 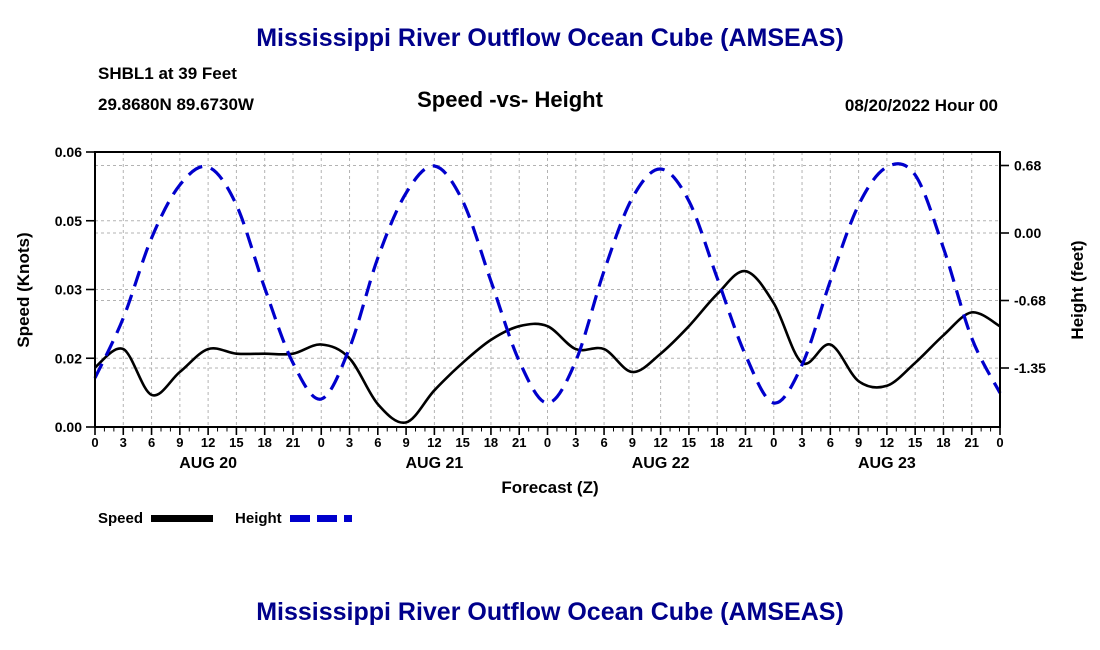 What do you see at coordinates (208, 463) in the screenshot?
I see `svg-text: AUG 20` at bounding box center [208, 463].